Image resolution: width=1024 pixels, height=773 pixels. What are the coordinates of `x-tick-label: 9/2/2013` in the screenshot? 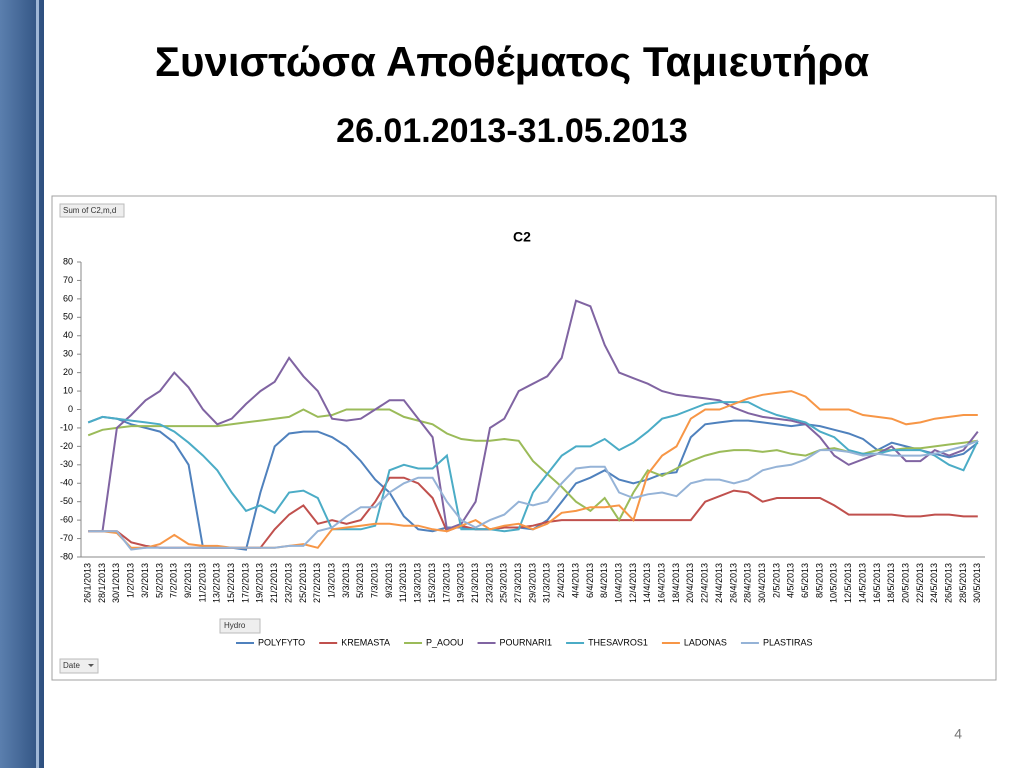 It's located at (188, 580).